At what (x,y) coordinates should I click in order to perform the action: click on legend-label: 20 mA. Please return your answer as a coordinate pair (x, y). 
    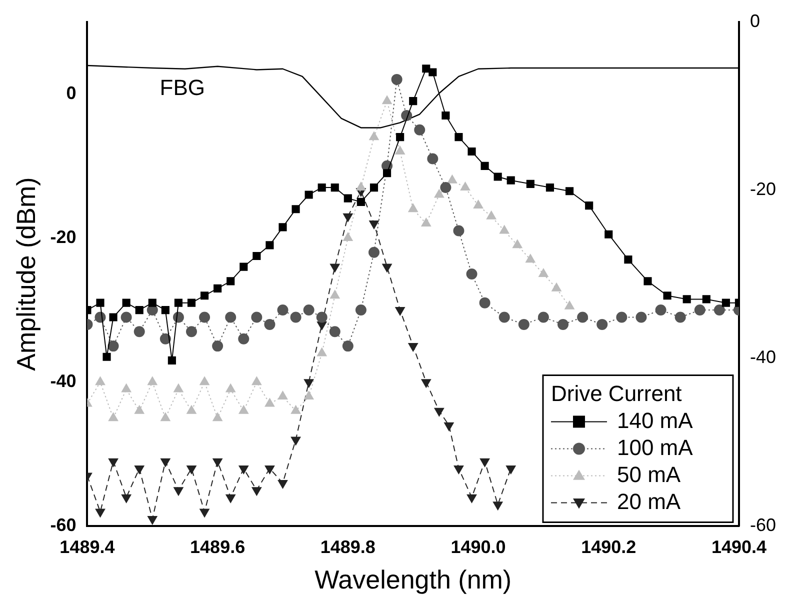
    Looking at the image, I should click on (648, 501).